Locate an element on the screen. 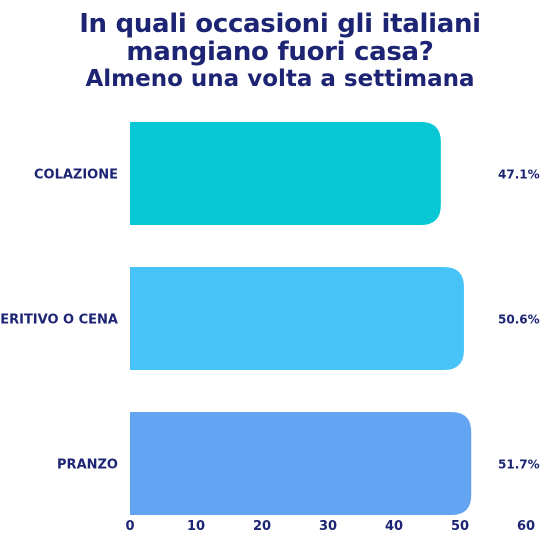 The height and width of the screenshot is (560, 560). chart-title-line-2: mangiano fuori casa? is located at coordinates (280, 52).